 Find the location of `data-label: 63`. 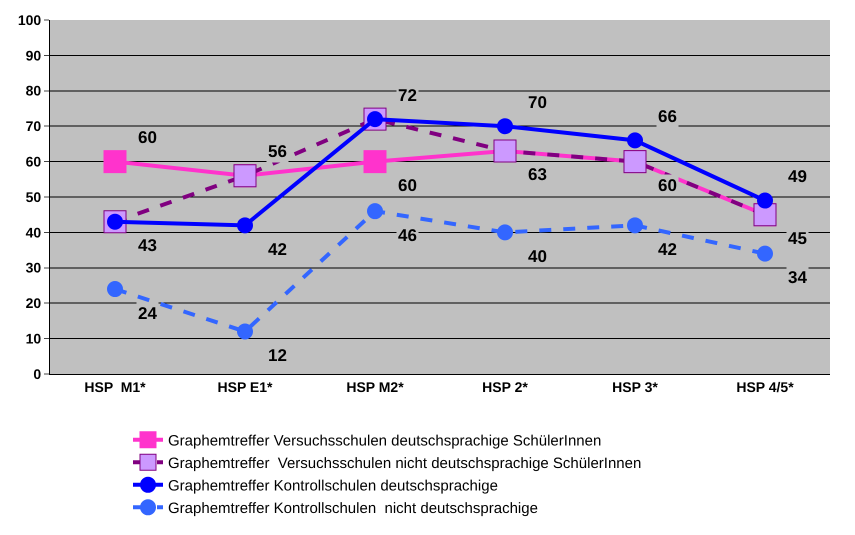

data-label: 63 is located at coordinates (537, 174).